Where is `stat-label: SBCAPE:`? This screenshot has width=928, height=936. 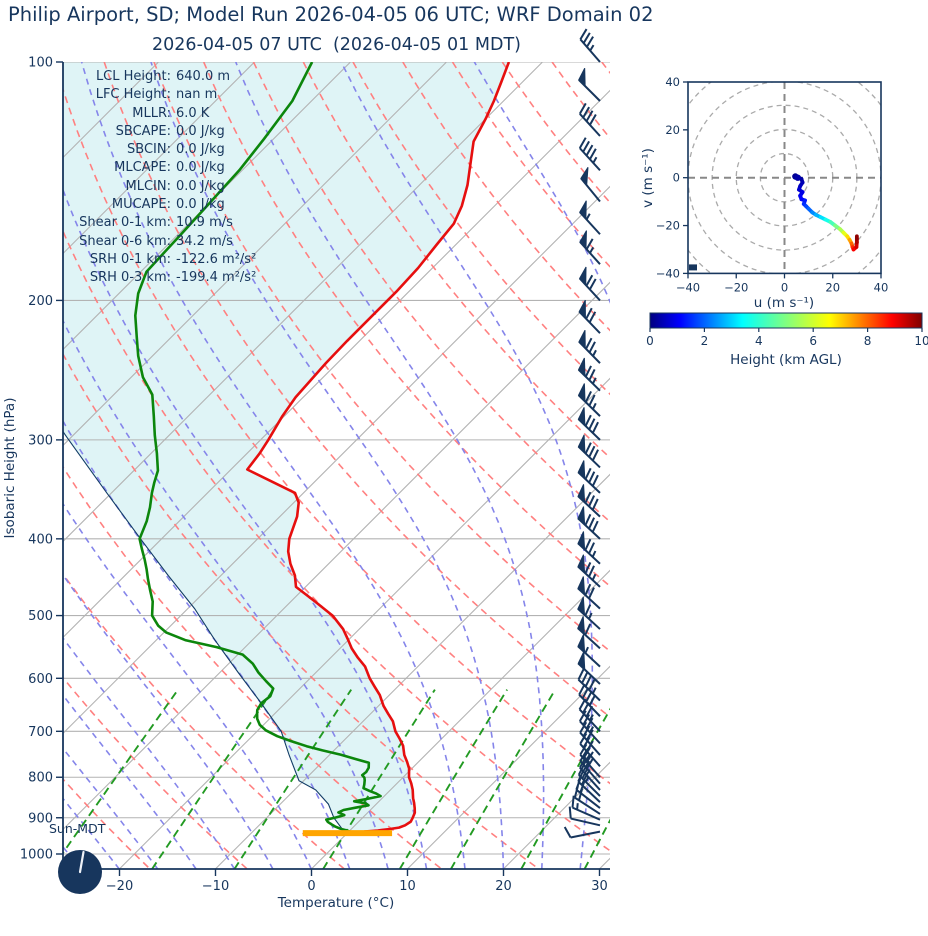
stat-label: SBCAPE: is located at coordinates (143, 131).